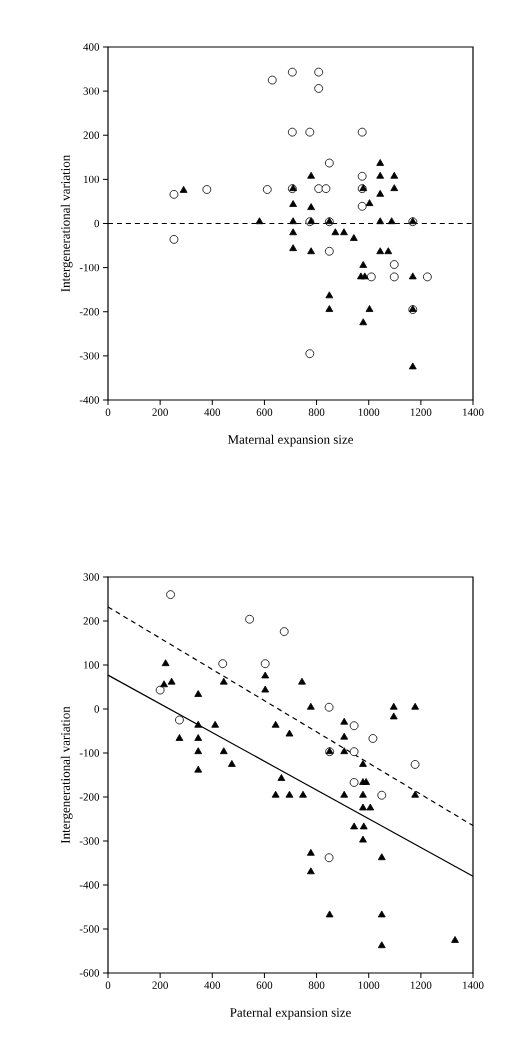  What do you see at coordinates (290, 440) in the screenshot?
I see `x-axis-title: Maternal expansion size` at bounding box center [290, 440].